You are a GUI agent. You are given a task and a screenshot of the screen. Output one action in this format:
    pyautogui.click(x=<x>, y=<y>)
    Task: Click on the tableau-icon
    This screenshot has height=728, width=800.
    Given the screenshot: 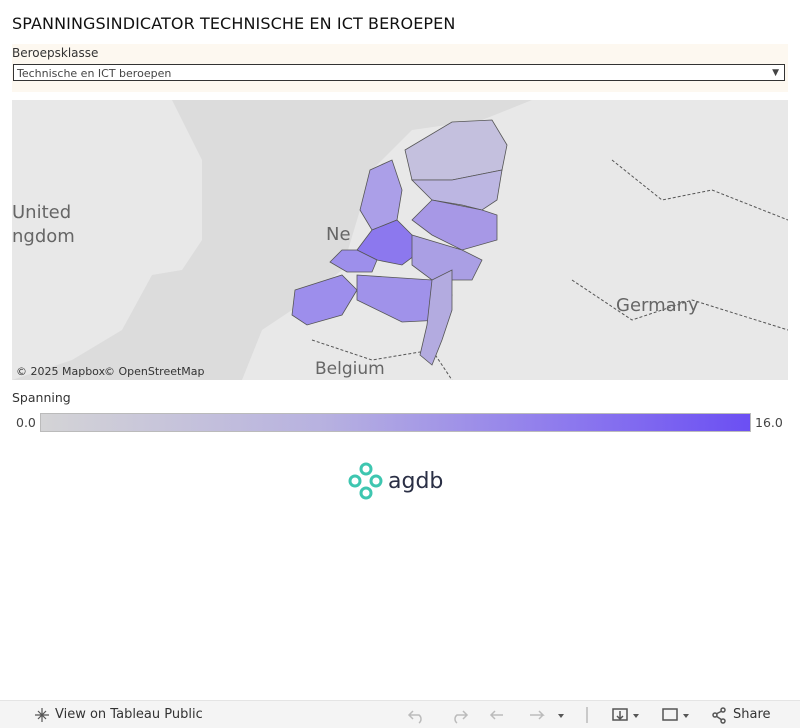 What is the action you would take?
    pyautogui.click(x=42, y=715)
    